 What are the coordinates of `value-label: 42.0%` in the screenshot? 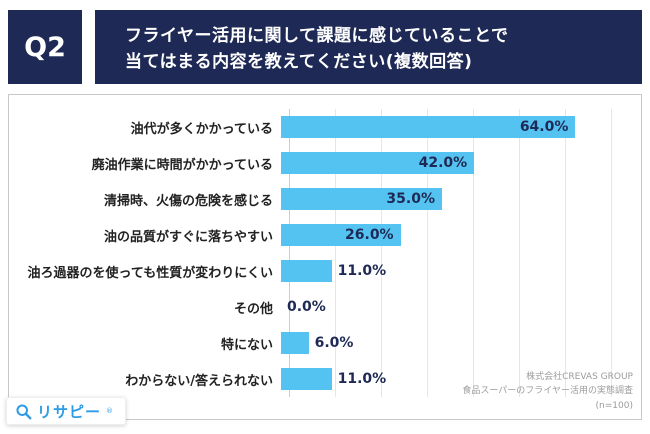 It's located at (443, 163).